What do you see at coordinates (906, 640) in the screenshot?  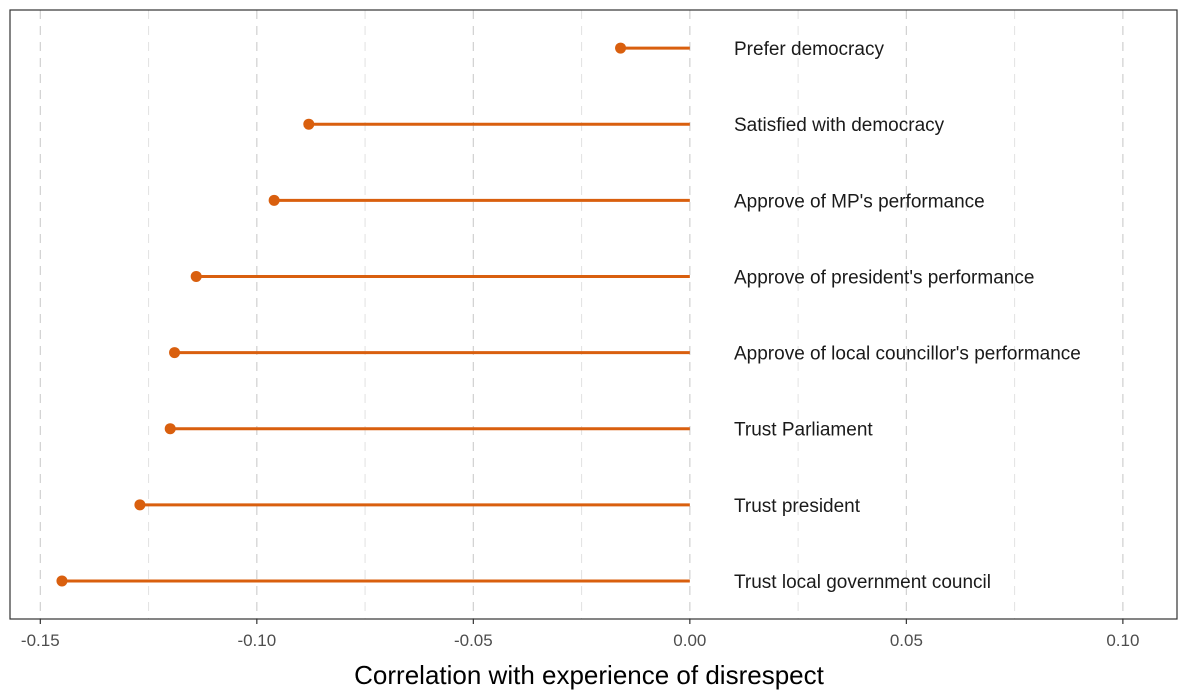 I see `x-tick-label: 0.05` at bounding box center [906, 640].